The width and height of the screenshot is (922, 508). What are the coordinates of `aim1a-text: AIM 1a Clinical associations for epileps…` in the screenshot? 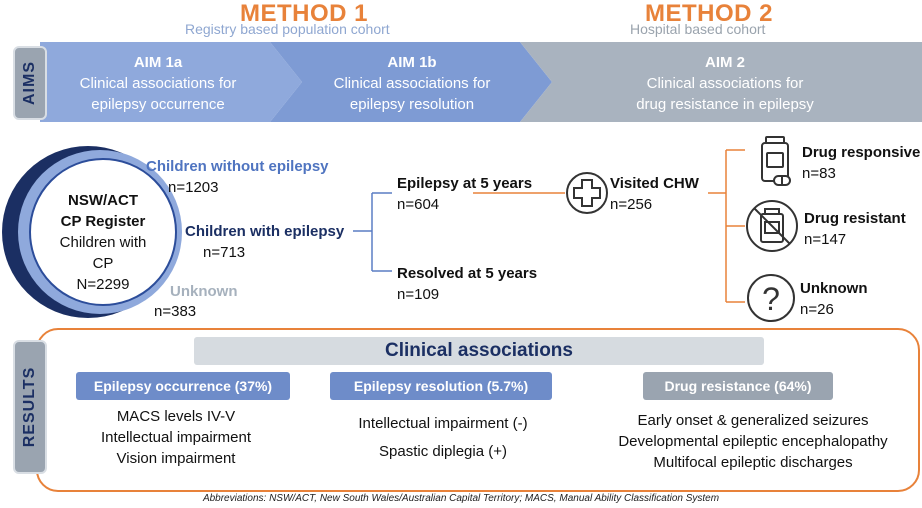 It's located at (158, 83).